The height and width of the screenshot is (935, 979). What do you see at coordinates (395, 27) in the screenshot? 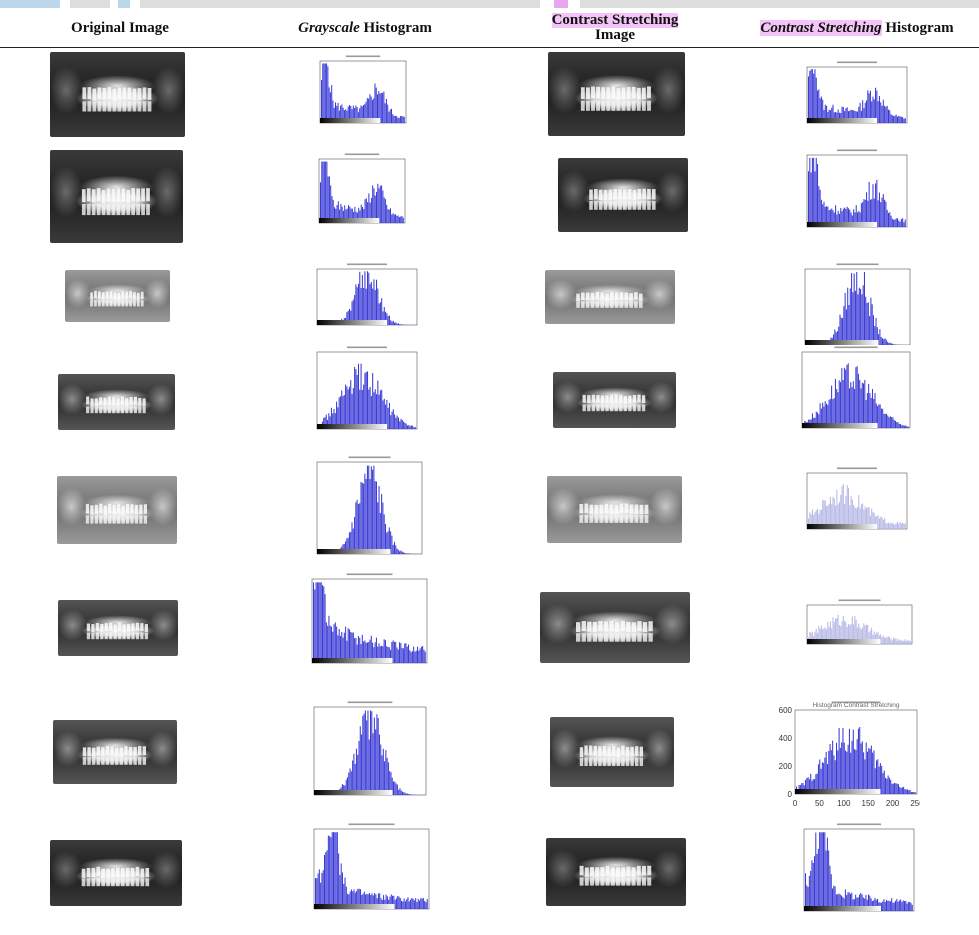
I see `header-grayscale-rest: Histogram` at bounding box center [395, 27].